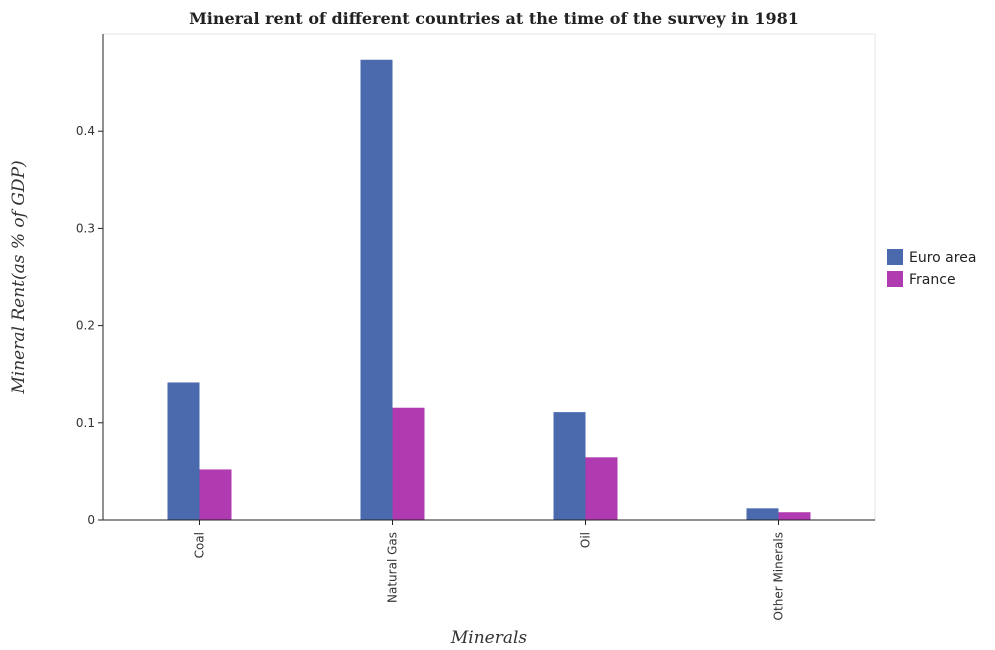 Image resolution: width=995 pixels, height=650 pixels. I want to click on legend-label: Euro area, so click(942, 258).